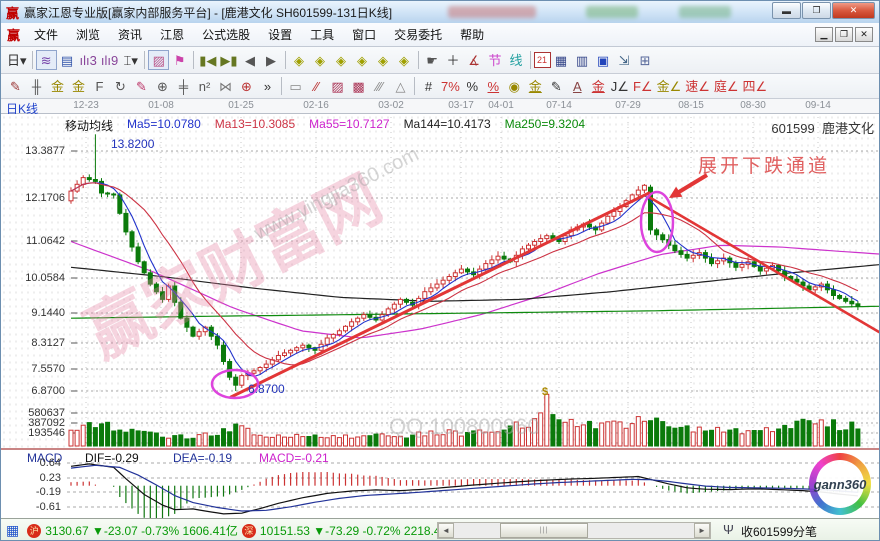 The image size is (880, 541). Describe the element at coordinates (349, 124) in the screenshot. I see `ma-value: Ma55=10.7127` at that location.